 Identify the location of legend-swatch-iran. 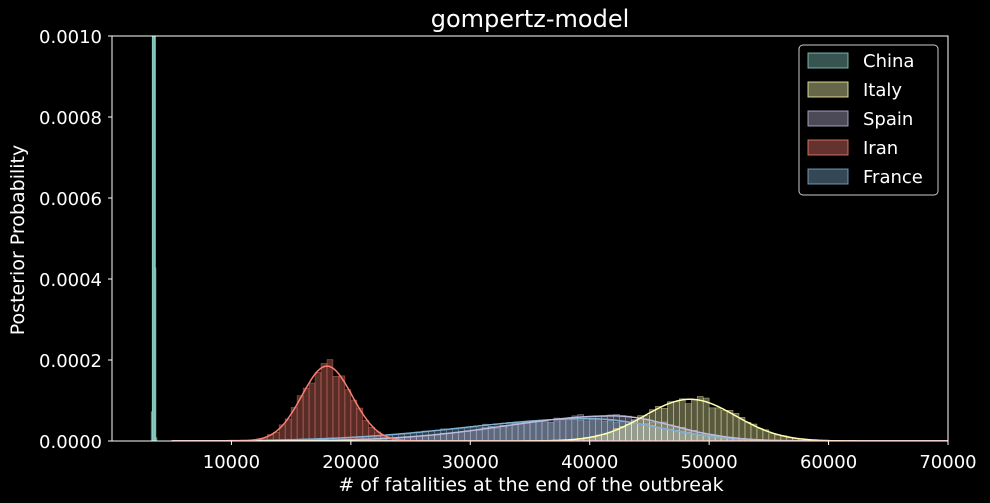
(828, 147).